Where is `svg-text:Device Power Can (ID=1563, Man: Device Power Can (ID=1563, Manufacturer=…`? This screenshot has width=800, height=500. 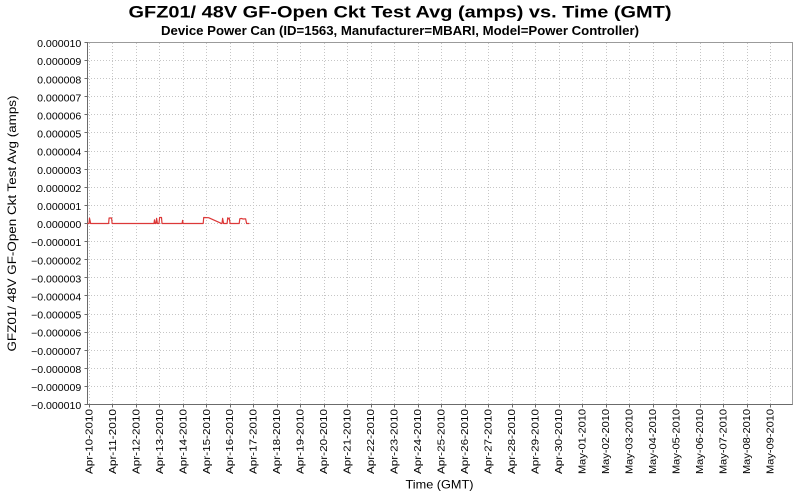
svg-text:Device Power Can (ID=1563, Man: Device Power Can (ID=1563, Manufacturer=… is located at coordinates (400, 31).